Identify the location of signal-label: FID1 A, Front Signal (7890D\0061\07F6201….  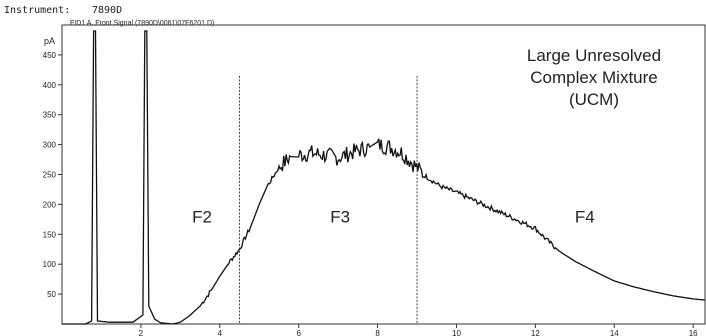
(142, 23).